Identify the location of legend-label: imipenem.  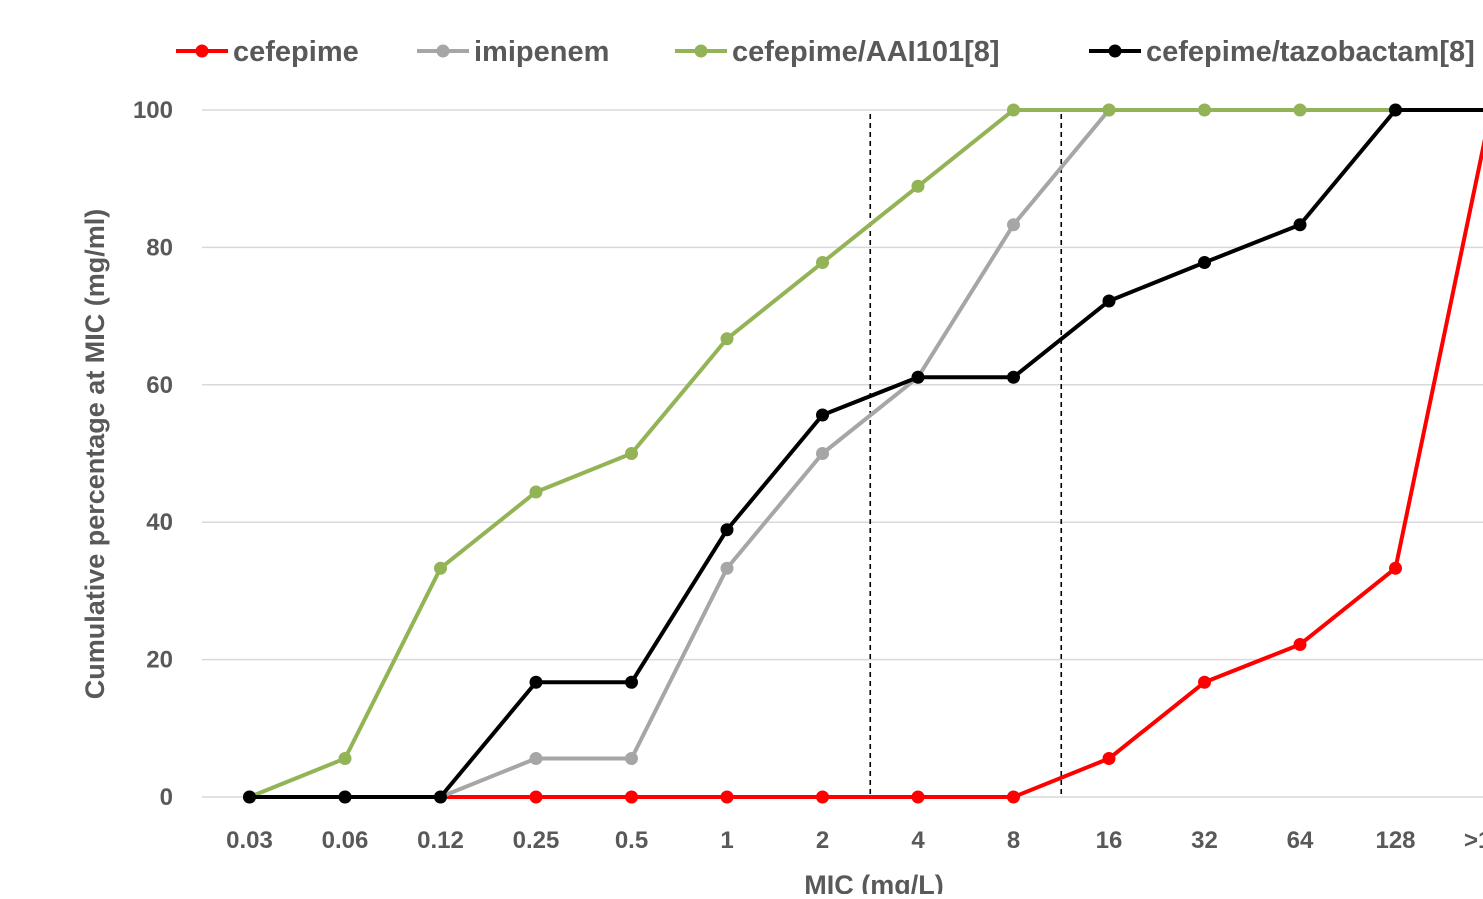
(541, 52).